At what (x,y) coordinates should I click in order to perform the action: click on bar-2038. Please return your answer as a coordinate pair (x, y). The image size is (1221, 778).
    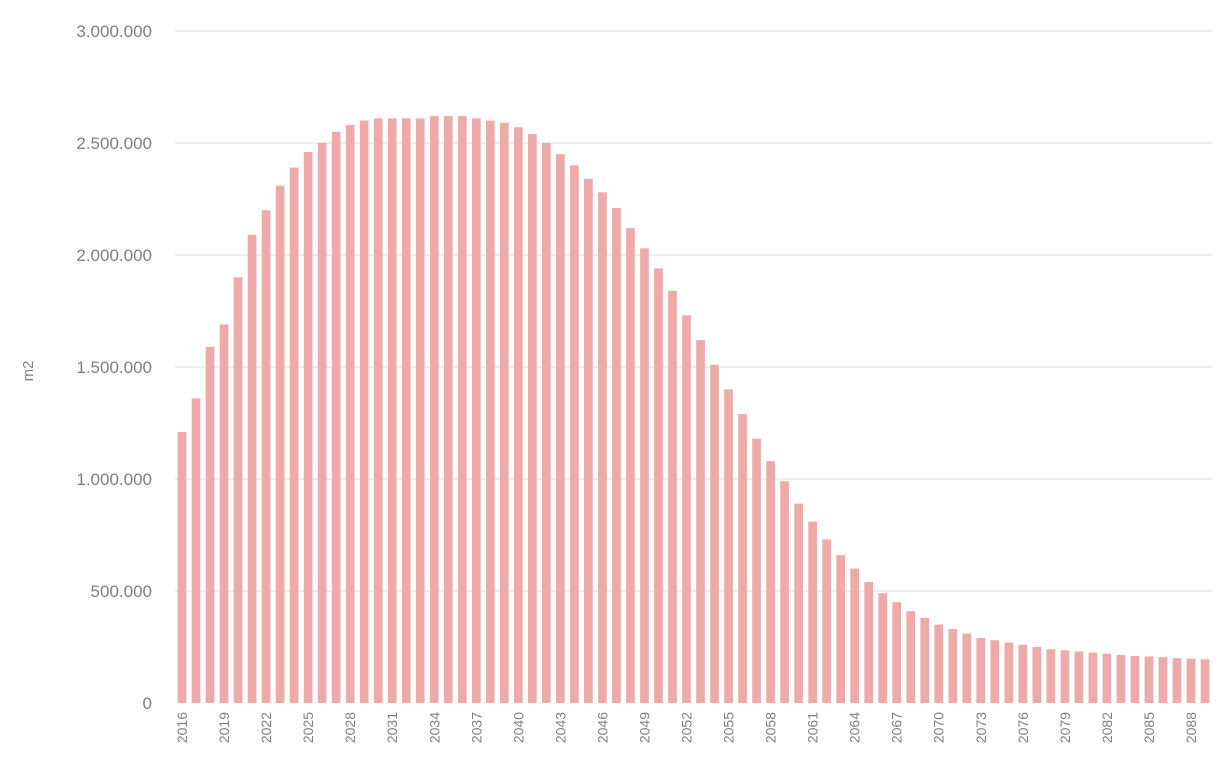
    Looking at the image, I should click on (490, 412).